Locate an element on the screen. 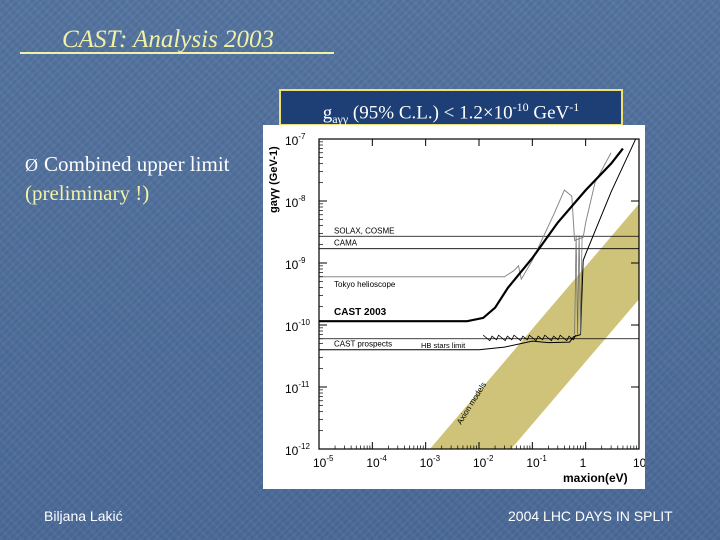  x-tick-label-3: 10⁻² is located at coordinates (483, 462).